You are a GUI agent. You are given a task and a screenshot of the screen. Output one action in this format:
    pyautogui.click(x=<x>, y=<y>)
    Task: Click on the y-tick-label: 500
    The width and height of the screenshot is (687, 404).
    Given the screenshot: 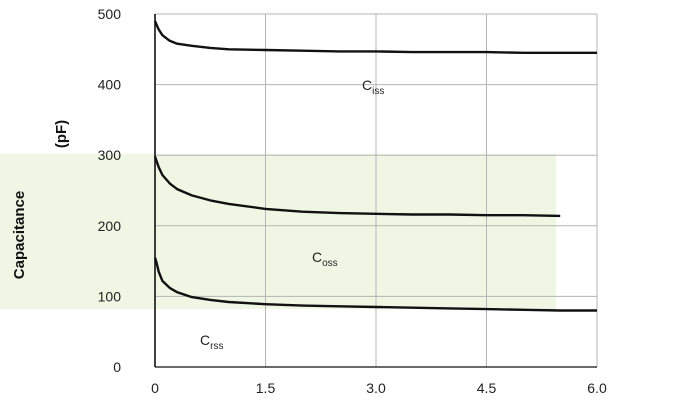 What is the action you would take?
    pyautogui.click(x=110, y=14)
    